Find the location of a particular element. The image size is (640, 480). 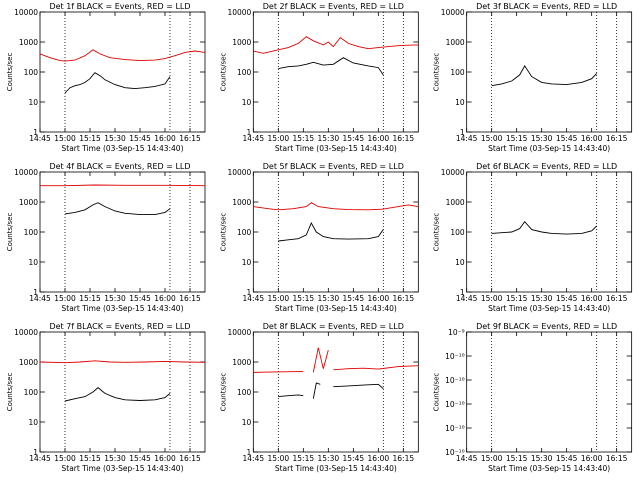

plot-title: Det 8f BLACK = Events, RED = LLD is located at coordinates (333, 326).